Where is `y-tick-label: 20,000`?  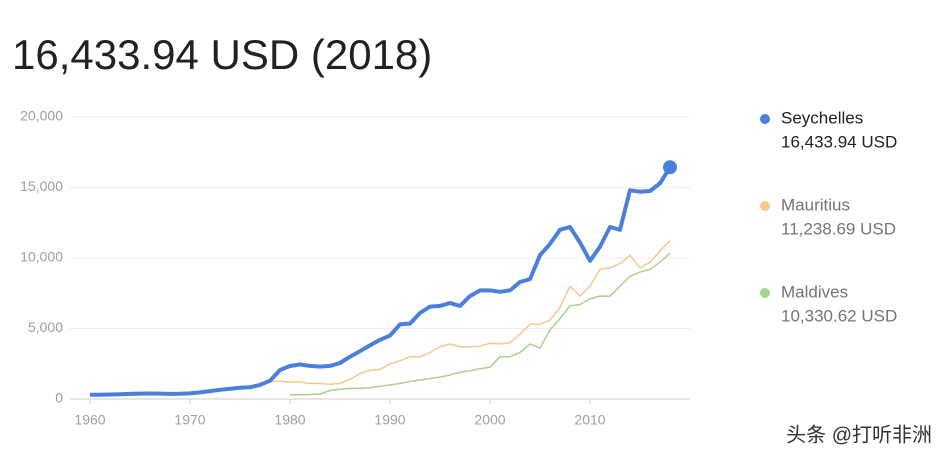 y-tick-label: 20,000 is located at coordinates (41, 116).